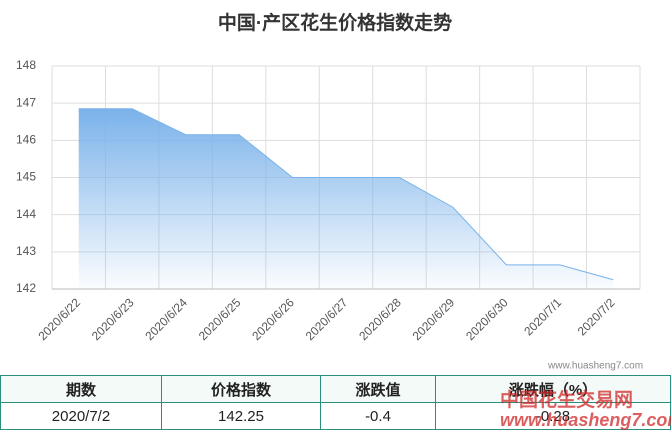 The height and width of the screenshot is (435, 671). What do you see at coordinates (380, 319) in the screenshot?
I see `x-tick-label: 2020/6/28` at bounding box center [380, 319].